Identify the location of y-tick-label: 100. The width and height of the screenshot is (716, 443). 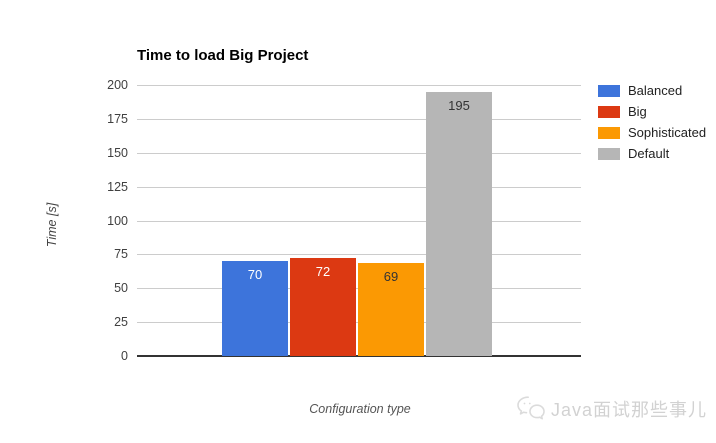
(117, 221).